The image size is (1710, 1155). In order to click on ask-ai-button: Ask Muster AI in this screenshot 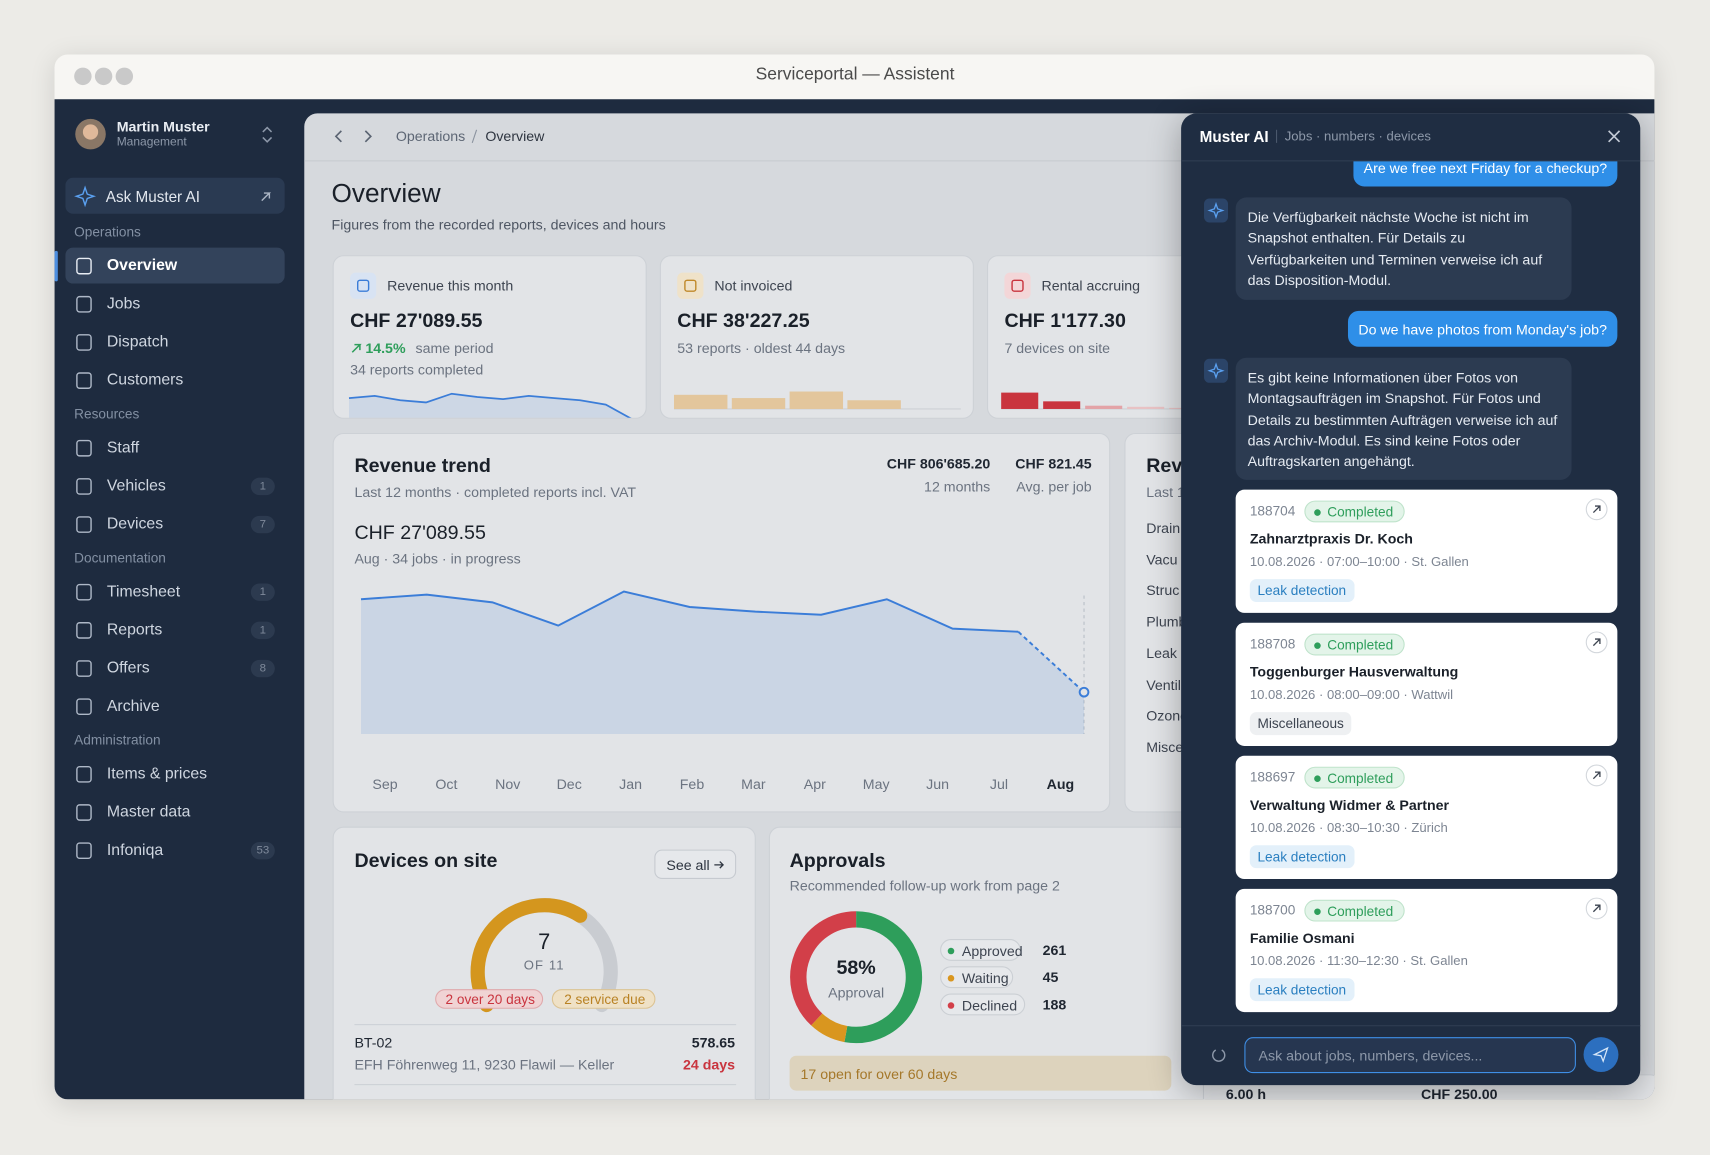, I will do `click(175, 195)`.